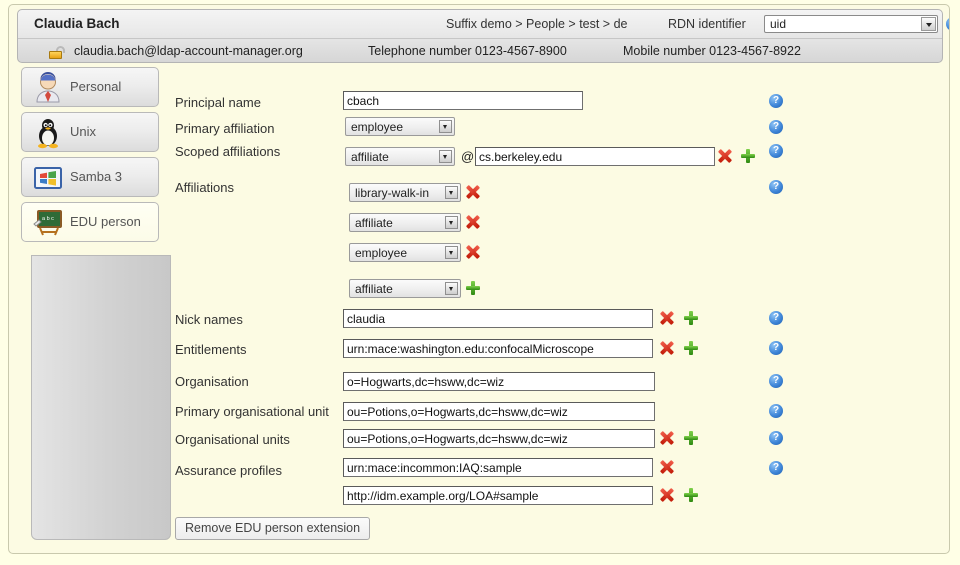  I want to click on open-padlock-icon, so click(57, 52).